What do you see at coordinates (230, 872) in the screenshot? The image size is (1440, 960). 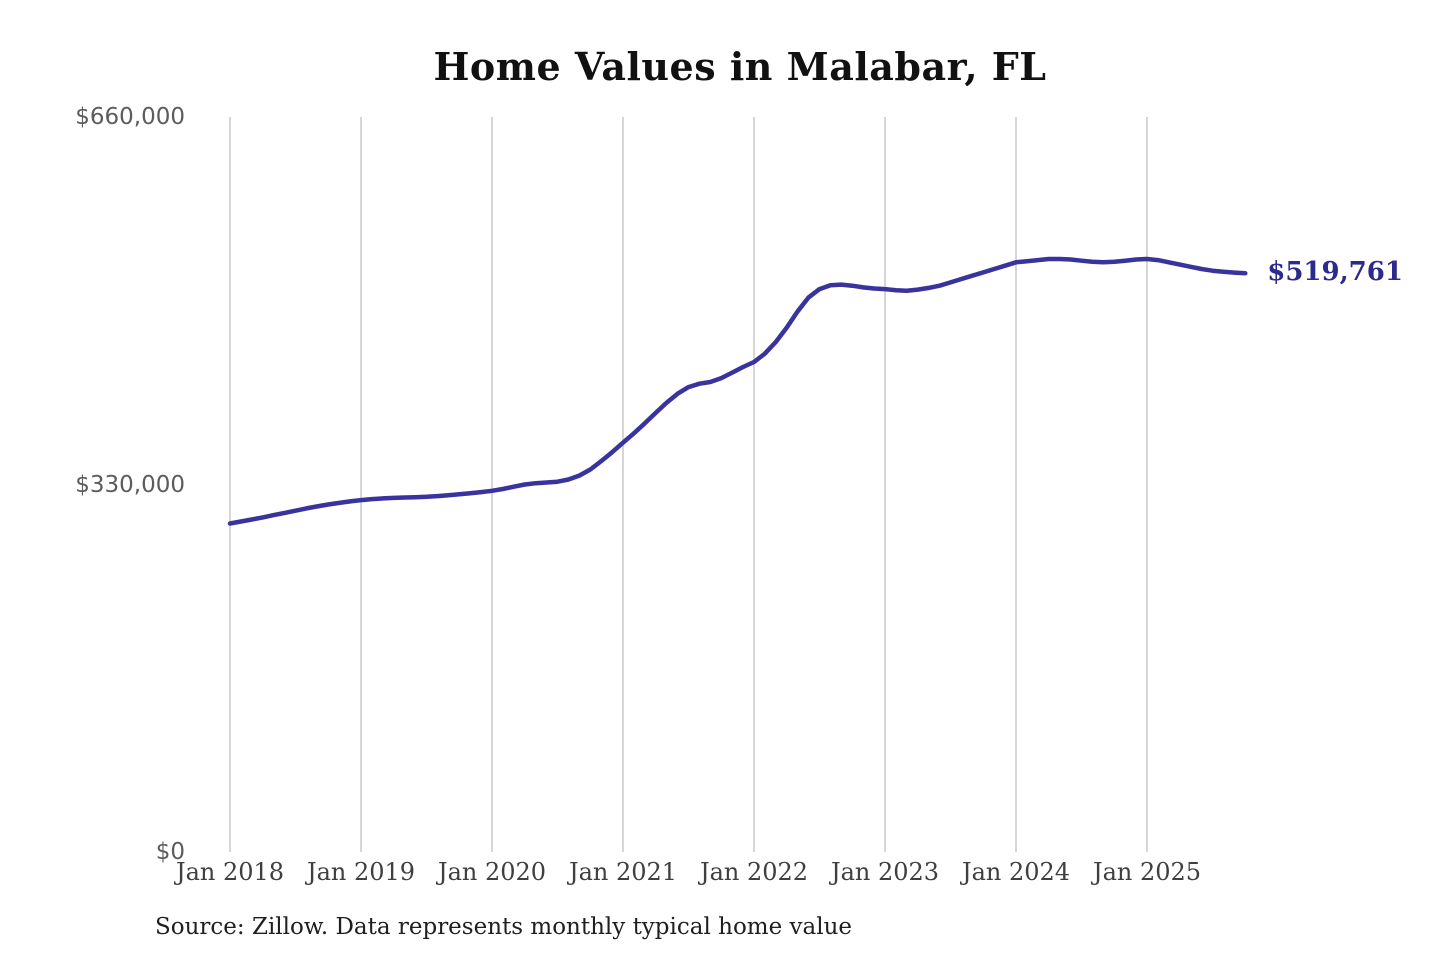 I see `x-axis-tick-label: Jan 2018` at bounding box center [230, 872].